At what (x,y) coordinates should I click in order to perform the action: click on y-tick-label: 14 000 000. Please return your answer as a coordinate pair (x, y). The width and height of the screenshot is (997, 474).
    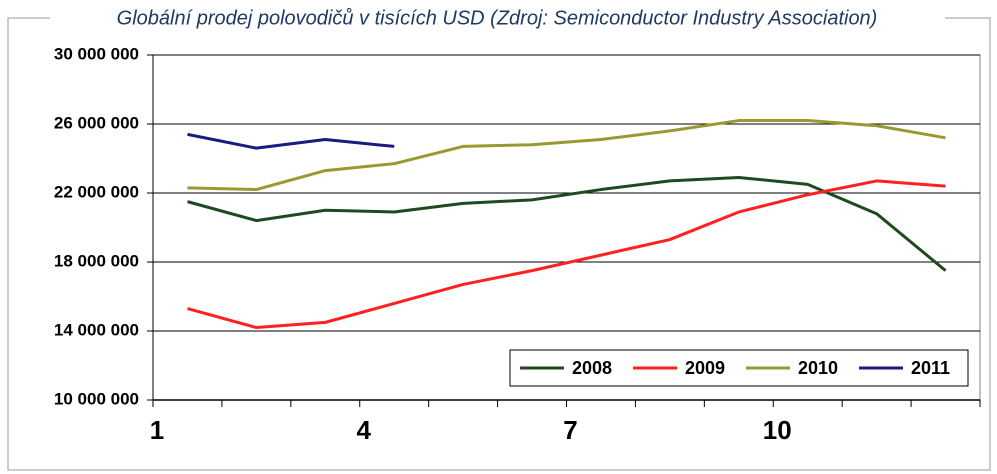
    Looking at the image, I should click on (96, 329).